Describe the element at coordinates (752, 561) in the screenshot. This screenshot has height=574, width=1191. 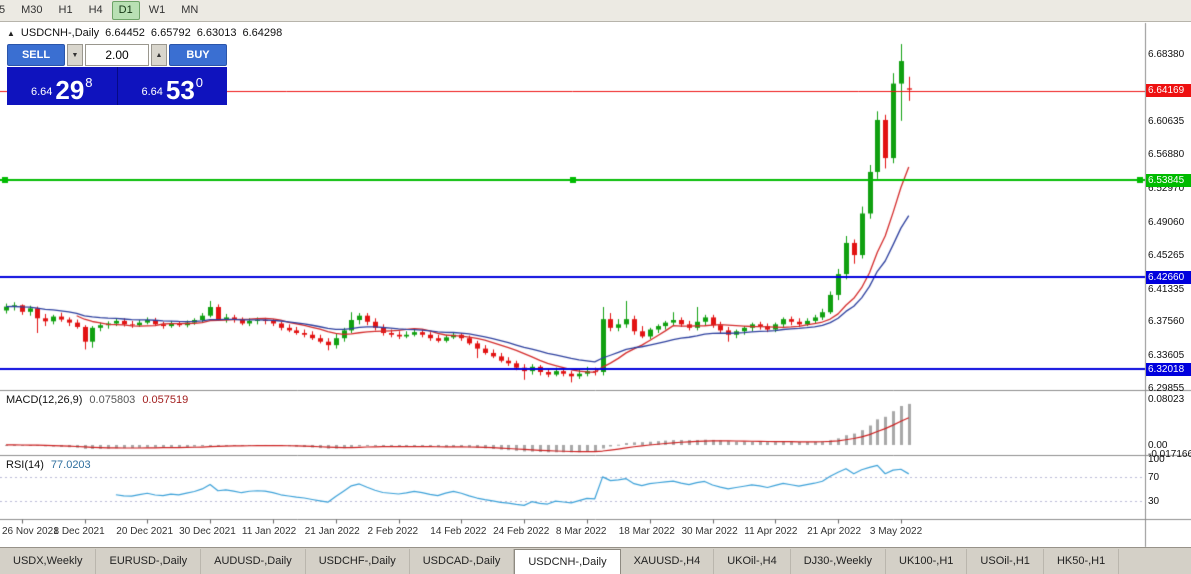
I see `chart-tab: UKOil-,H4` at that location.